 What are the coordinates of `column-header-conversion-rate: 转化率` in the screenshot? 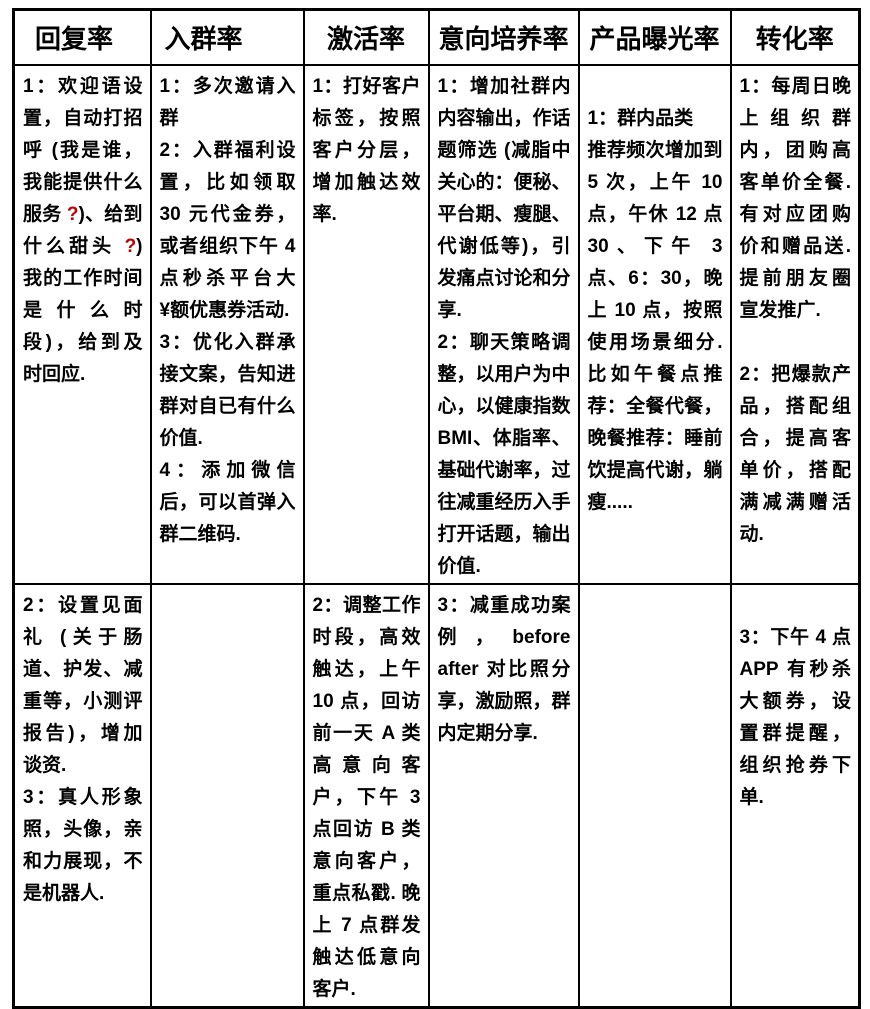 It's located at (795, 37).